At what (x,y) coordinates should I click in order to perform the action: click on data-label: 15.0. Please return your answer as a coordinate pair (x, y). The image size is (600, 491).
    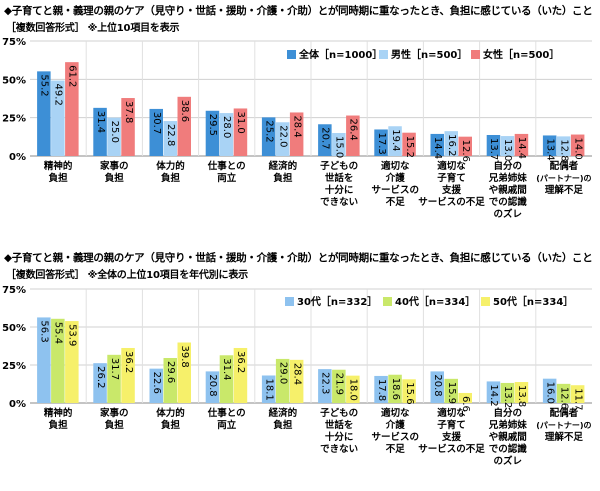
    Looking at the image, I should click on (339, 147).